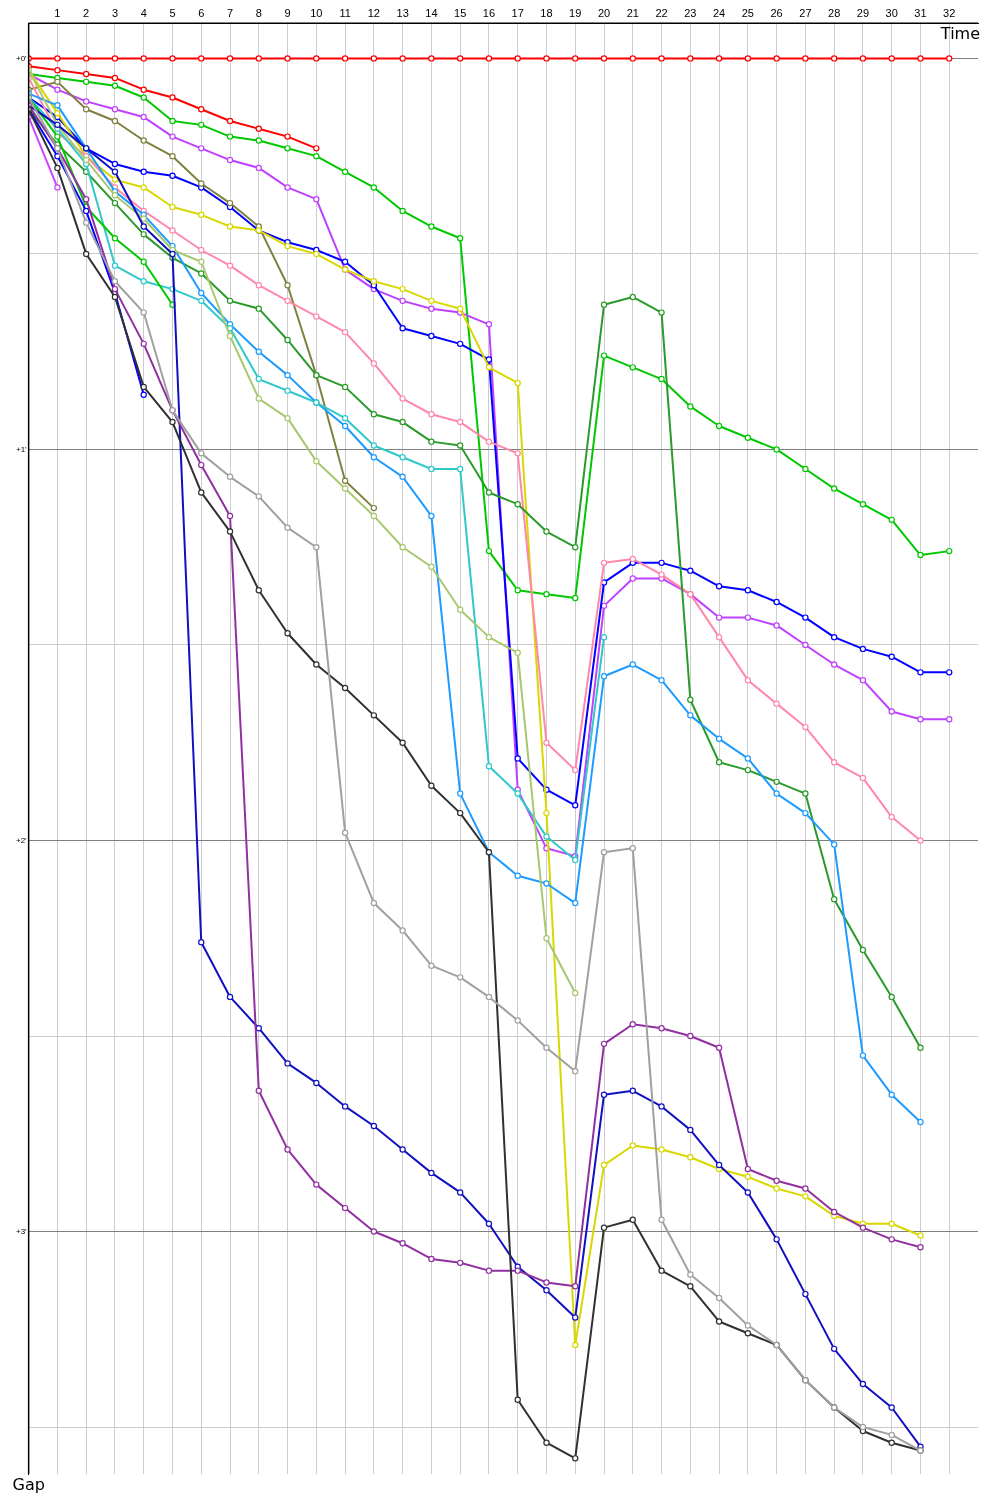 The image size is (1000, 1500). What do you see at coordinates (143, 12) in the screenshot?
I see `x-tick-label: 4` at bounding box center [143, 12].